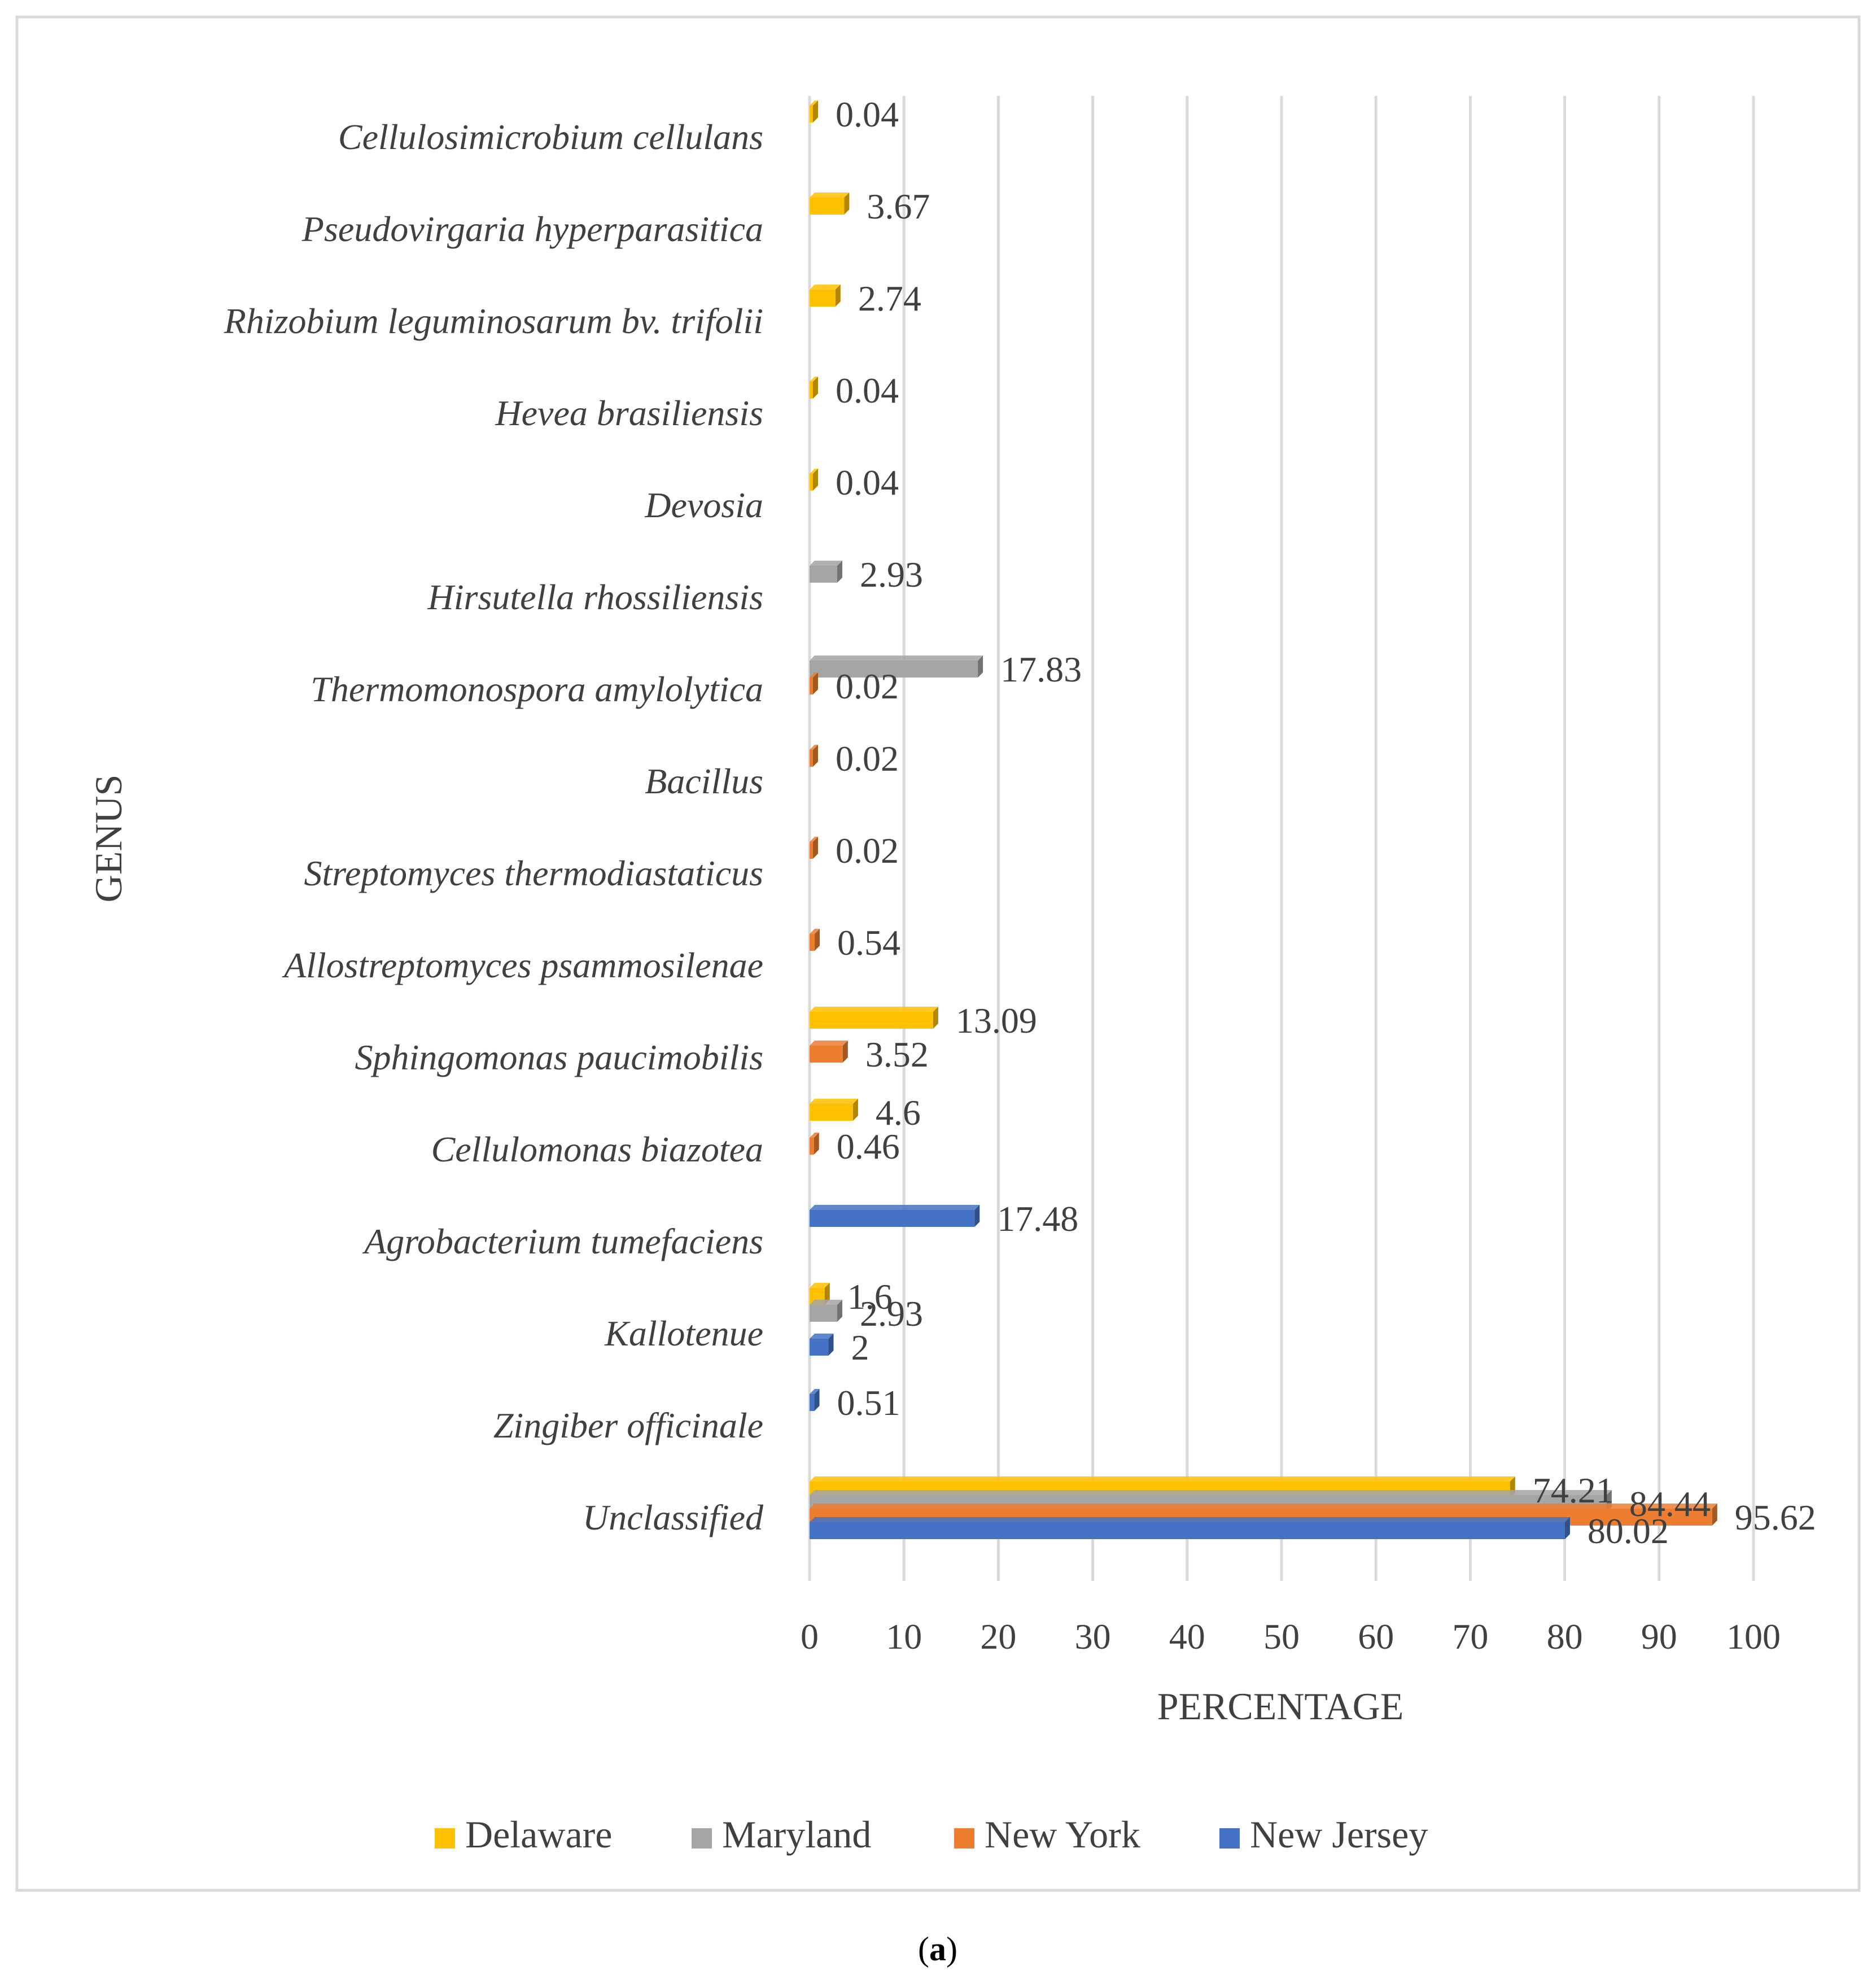 The image size is (1876, 1975). I want to click on category-label: Hirsutella rhossiliensis, so click(595, 597).